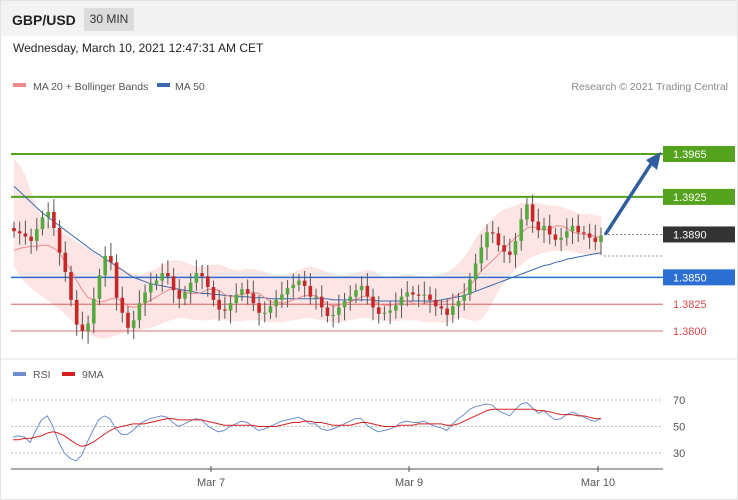 Image resolution: width=738 pixels, height=500 pixels. I want to click on forecast-arrow-shaft, so click(628, 199).